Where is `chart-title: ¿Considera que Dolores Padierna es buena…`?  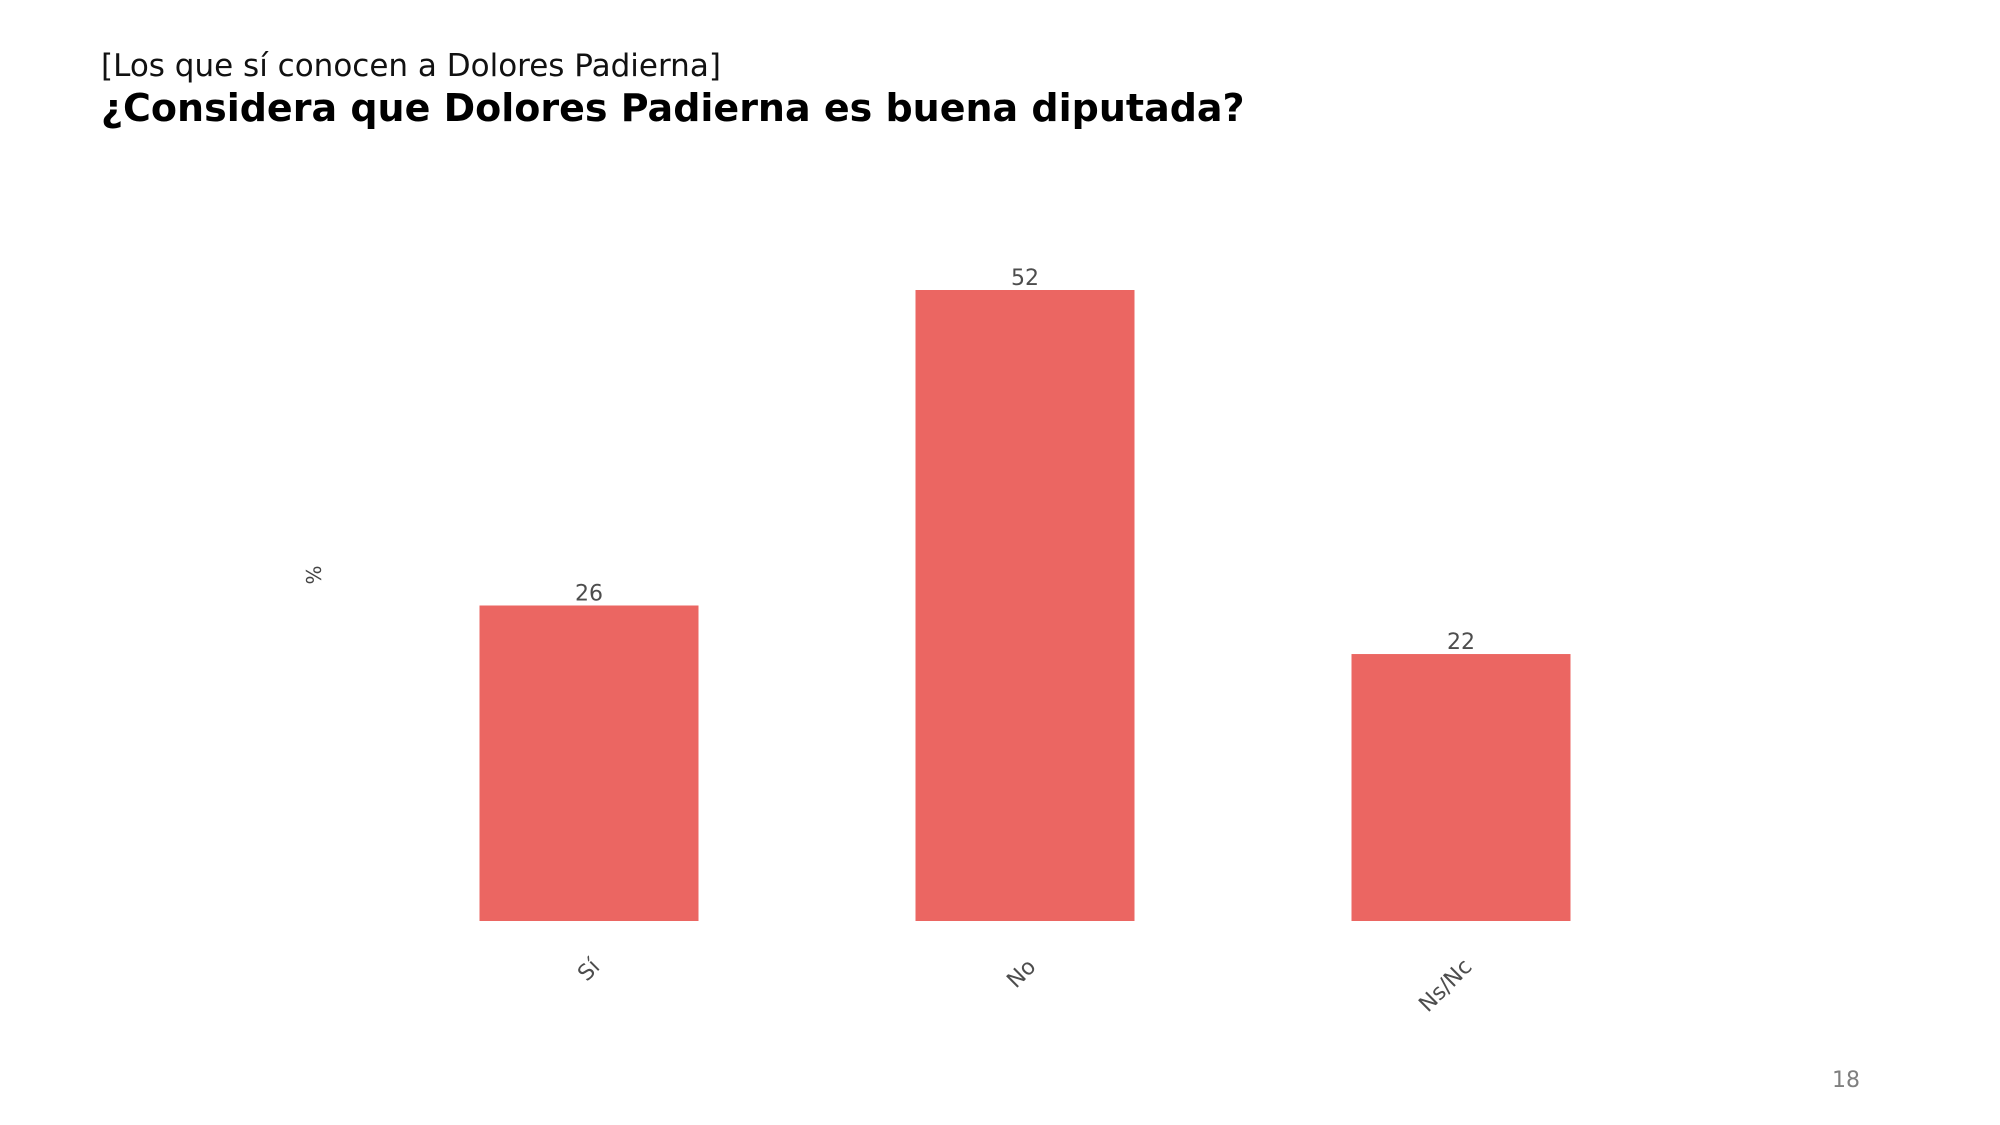 chart-title: ¿Considera que Dolores Padierna es buena… is located at coordinates (673, 108).